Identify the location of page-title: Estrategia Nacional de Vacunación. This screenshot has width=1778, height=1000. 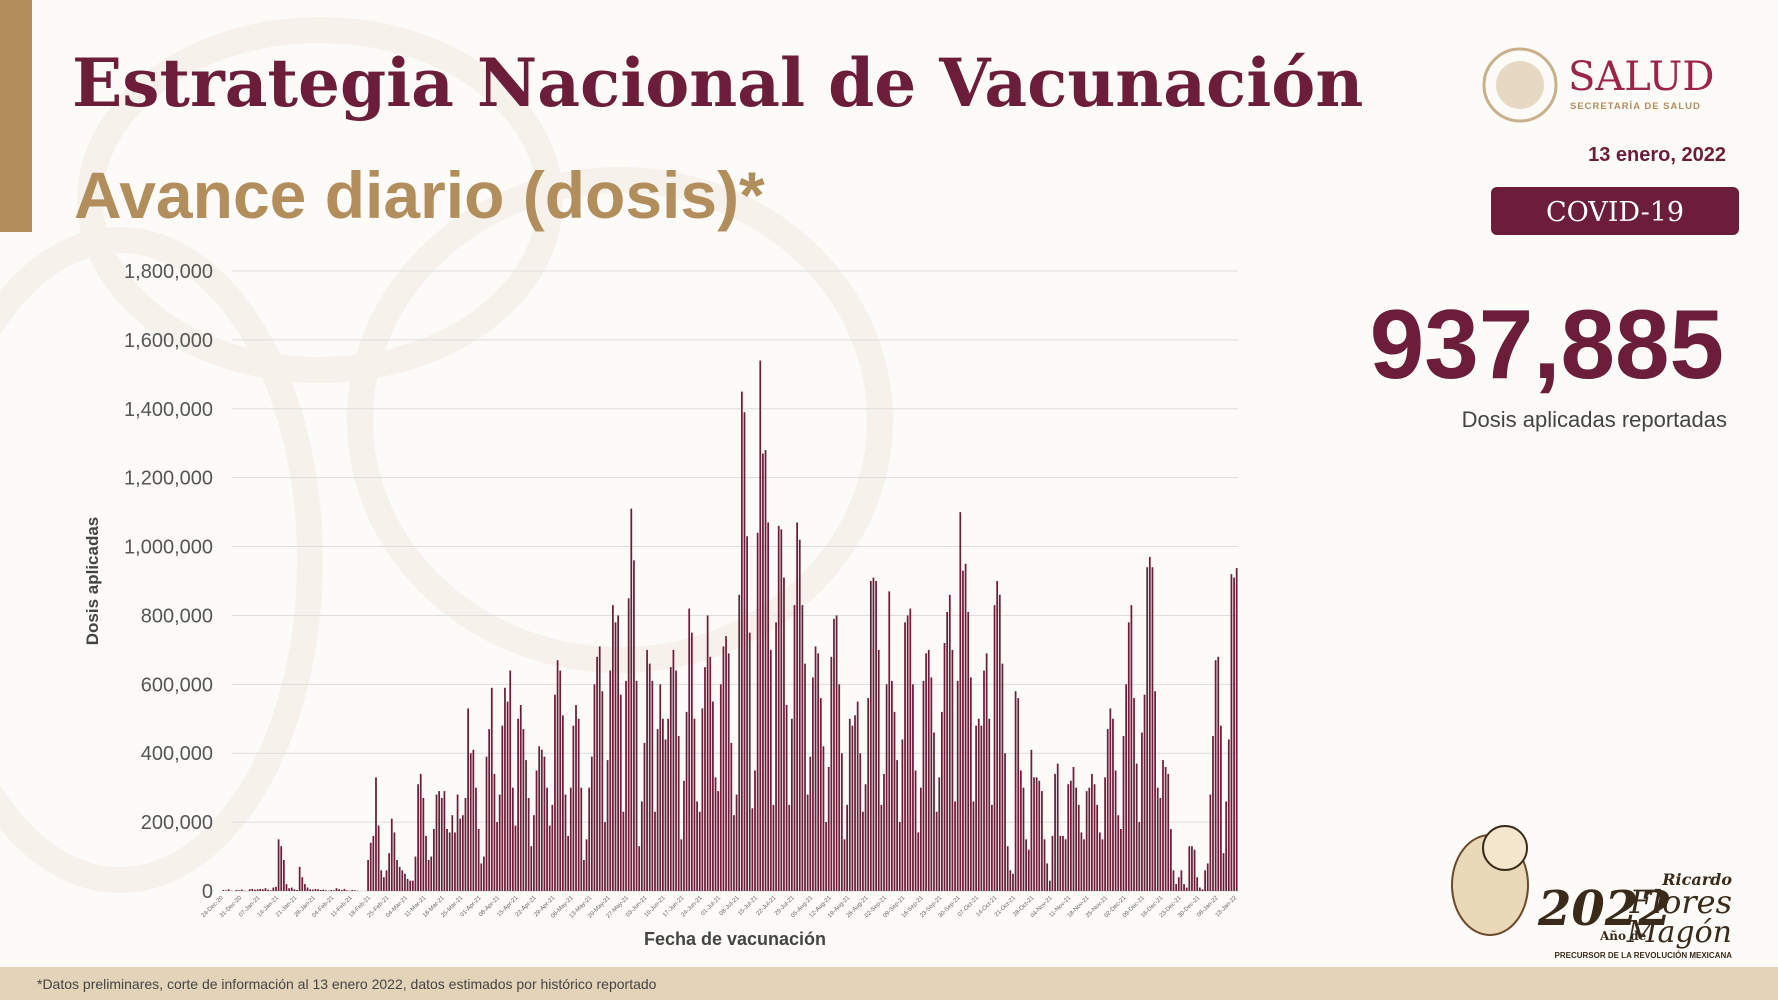
(717, 83).